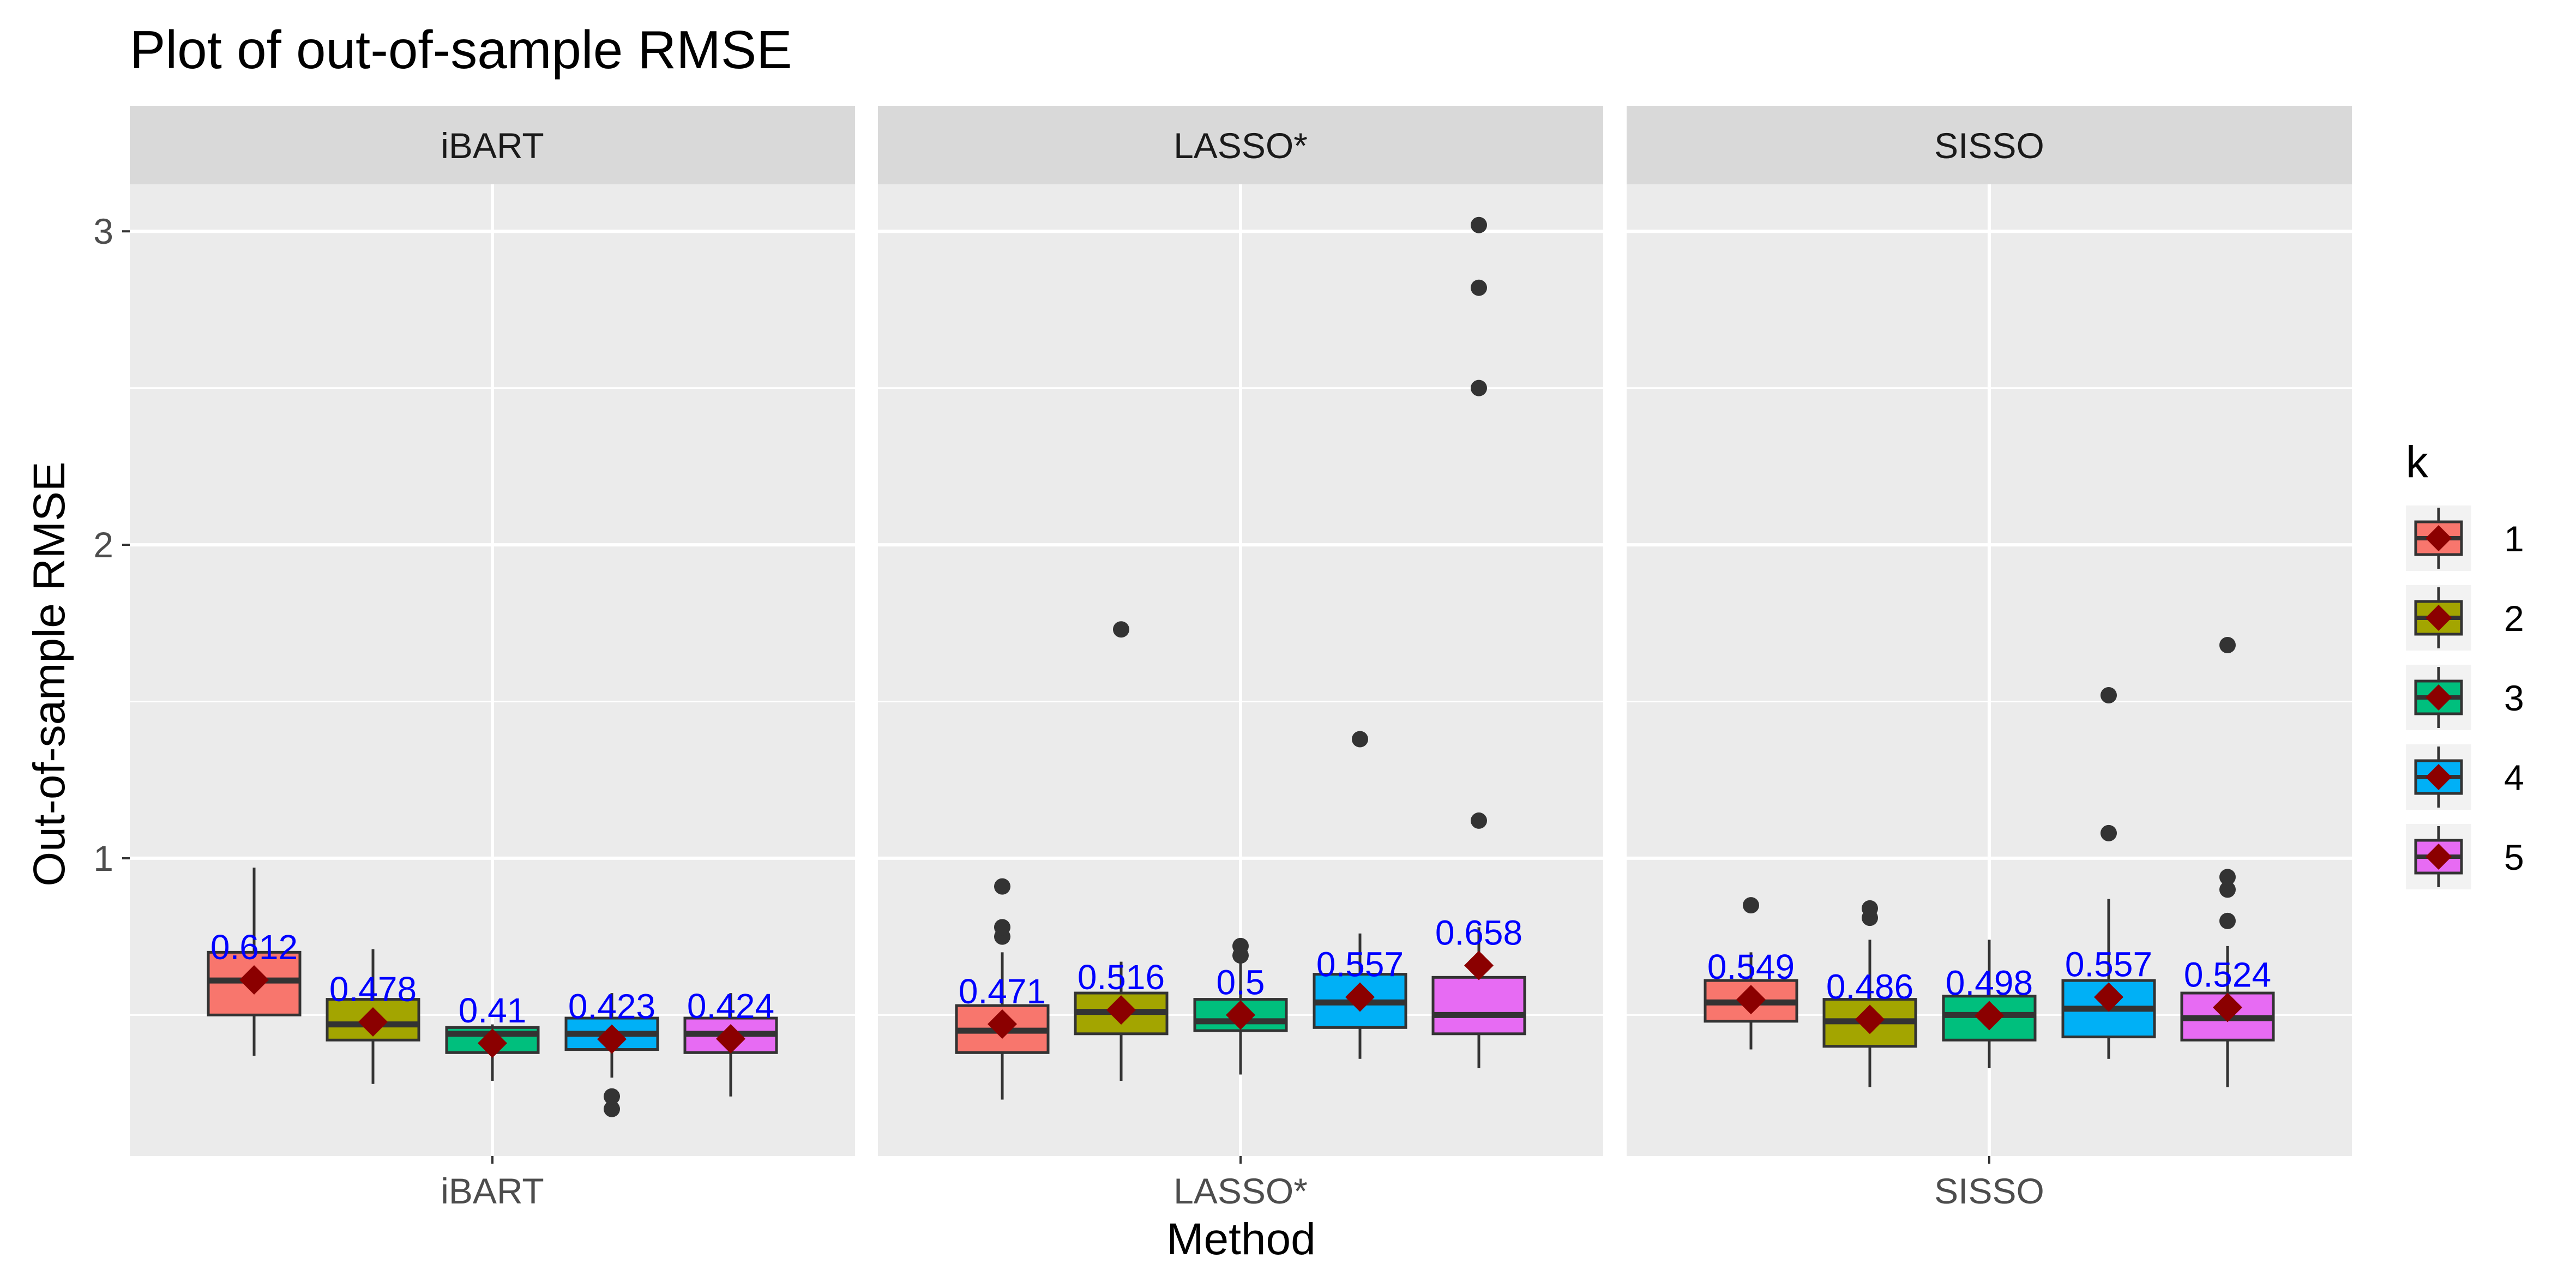 This screenshot has width=2576, height=1288. I want to click on facet-strip-label: SISSO, so click(1989, 145).